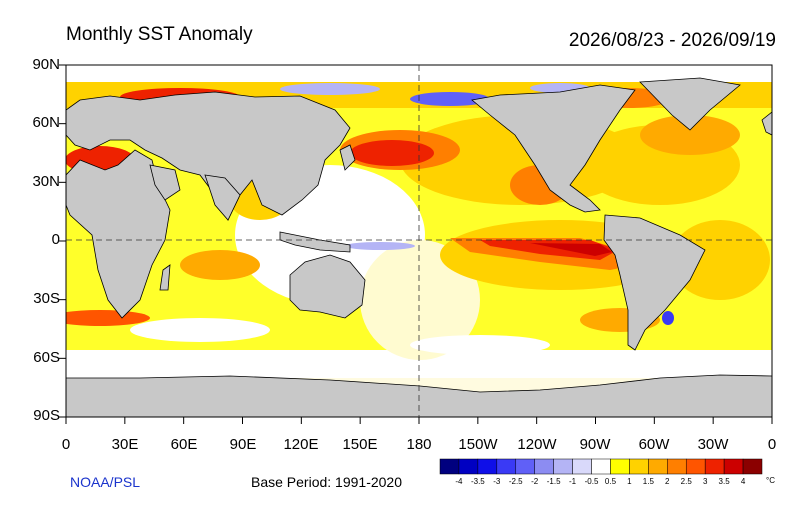 This screenshot has width=800, height=510. What do you see at coordinates (360, 444) in the screenshot?
I see `lon-label: 150E` at bounding box center [360, 444].